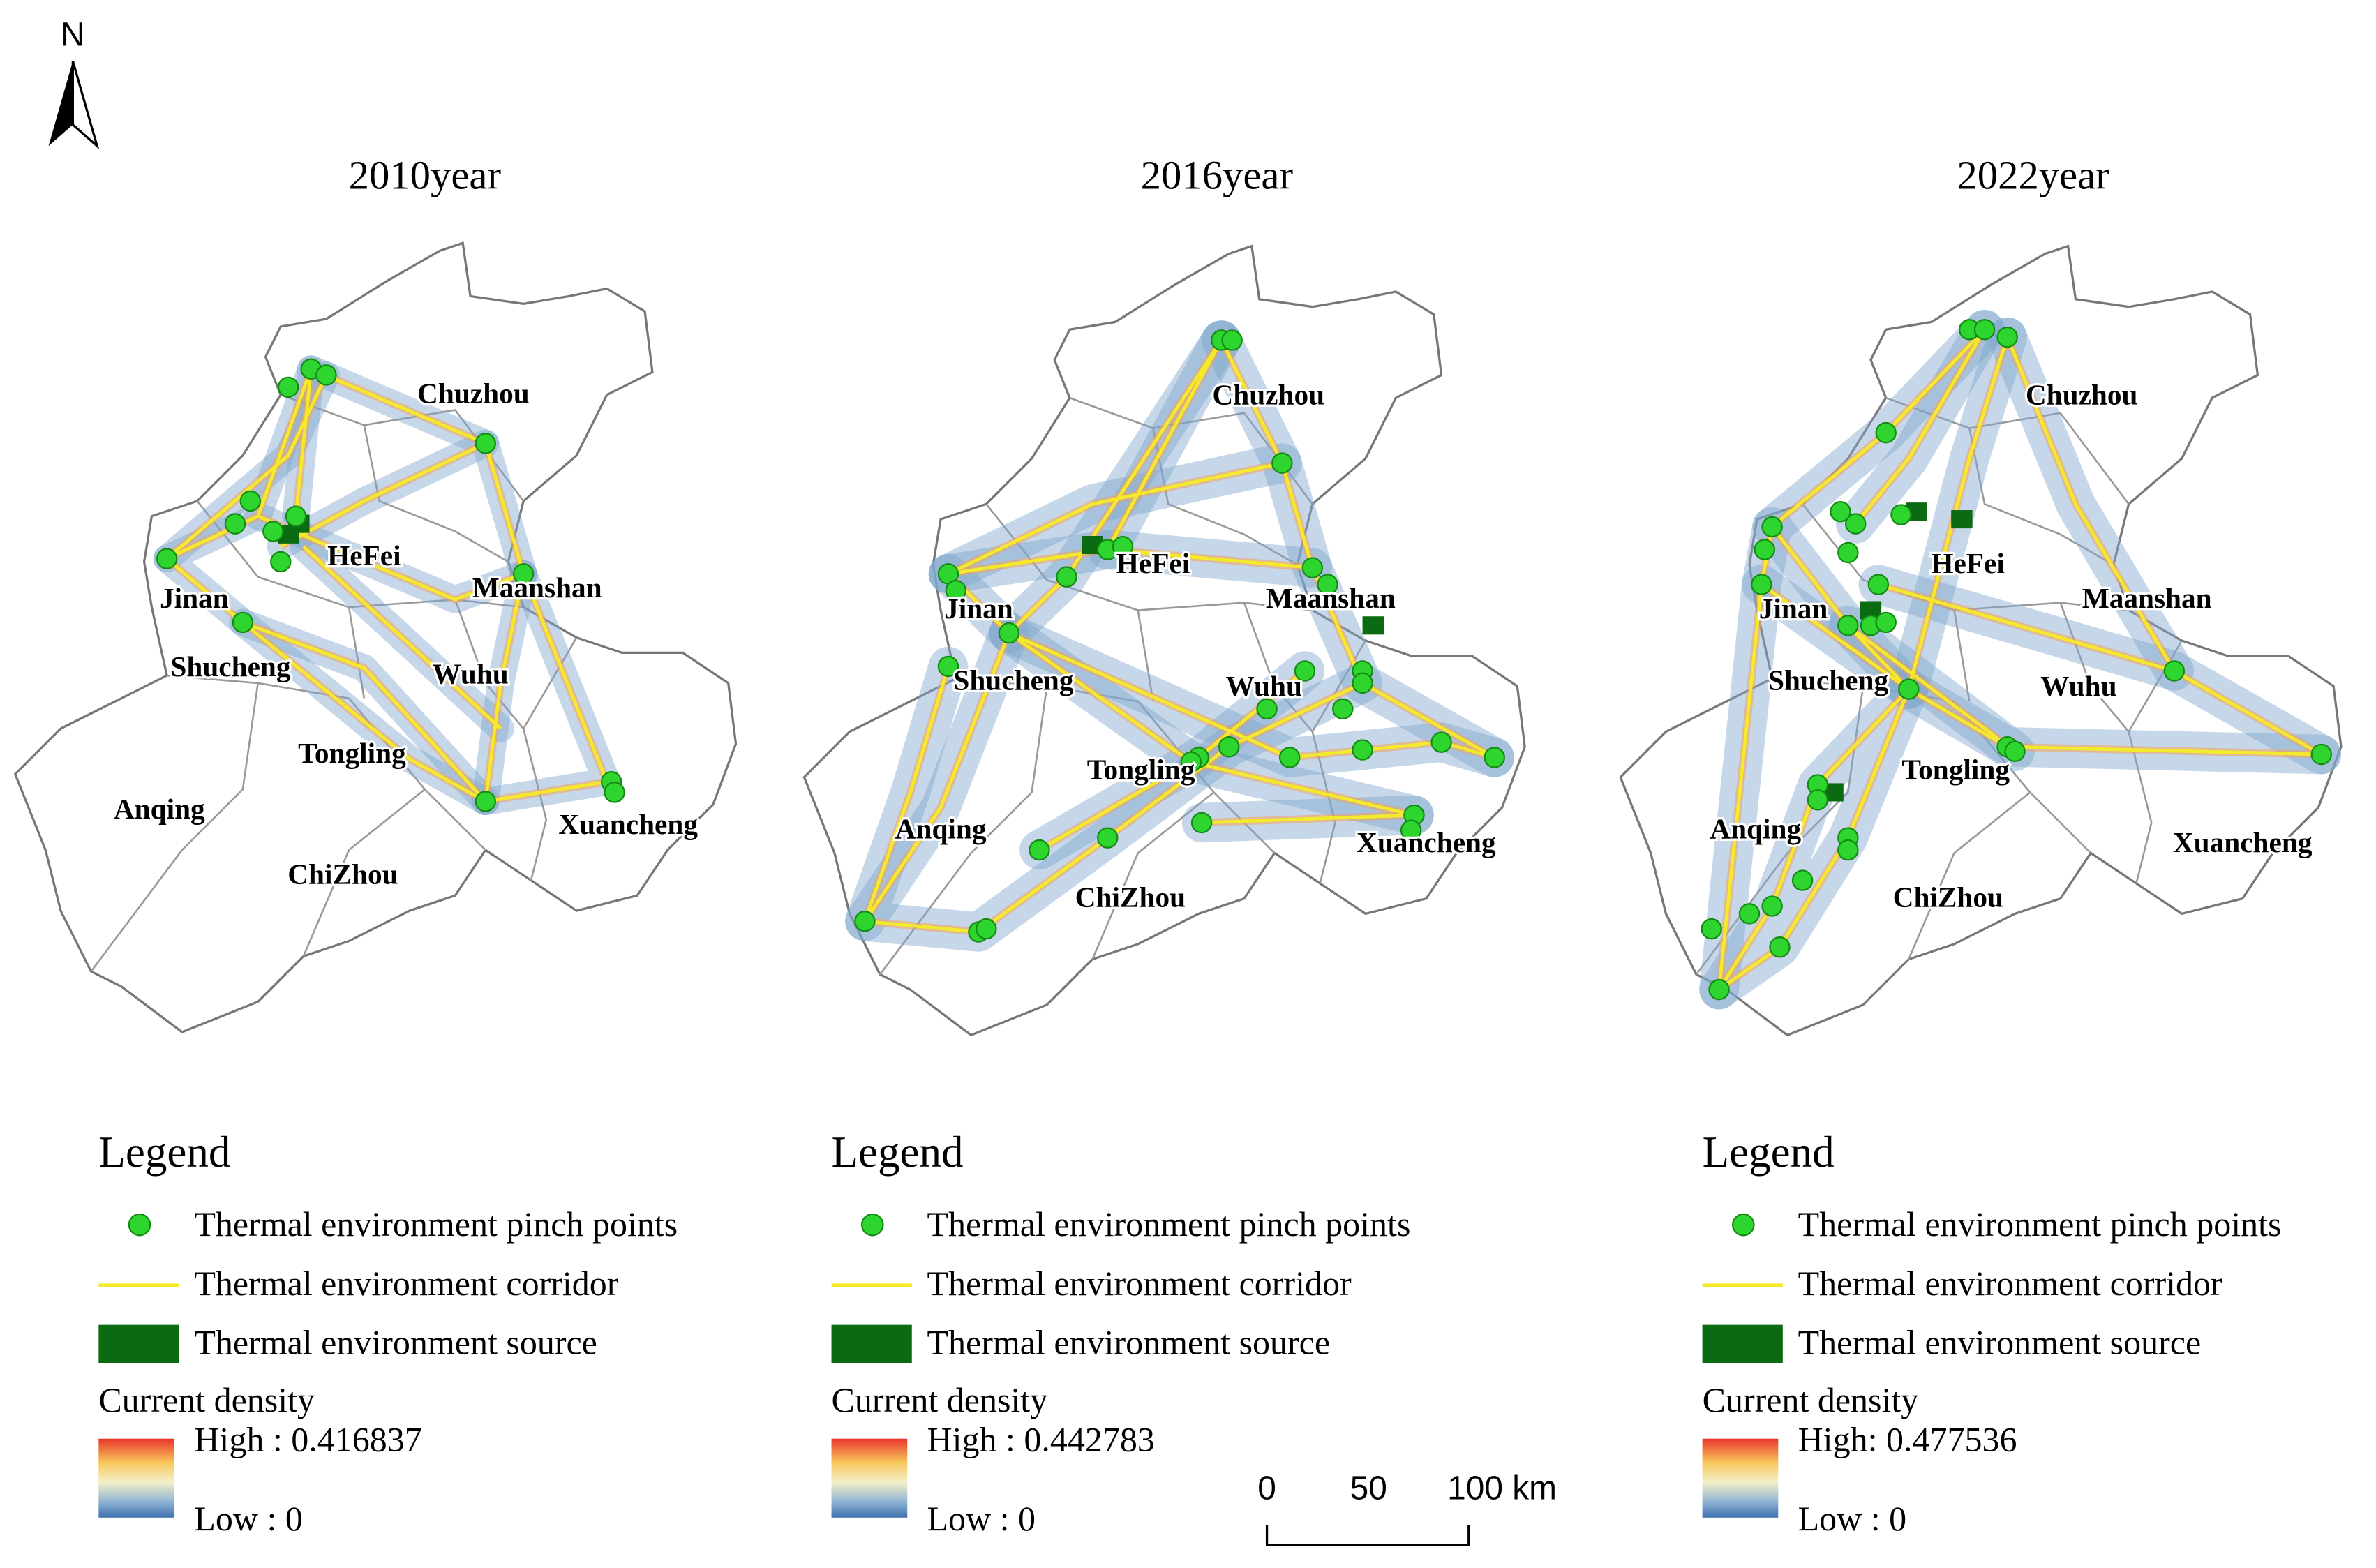  What do you see at coordinates (86, 105) in the screenshot?
I see `arrow-half` at bounding box center [86, 105].